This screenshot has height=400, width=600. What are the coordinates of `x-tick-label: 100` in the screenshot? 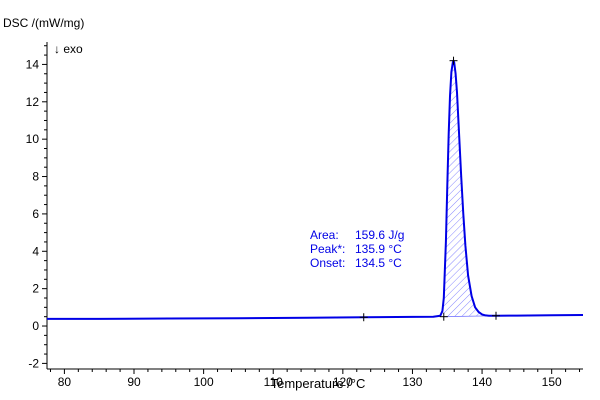 It's located at (204, 382).